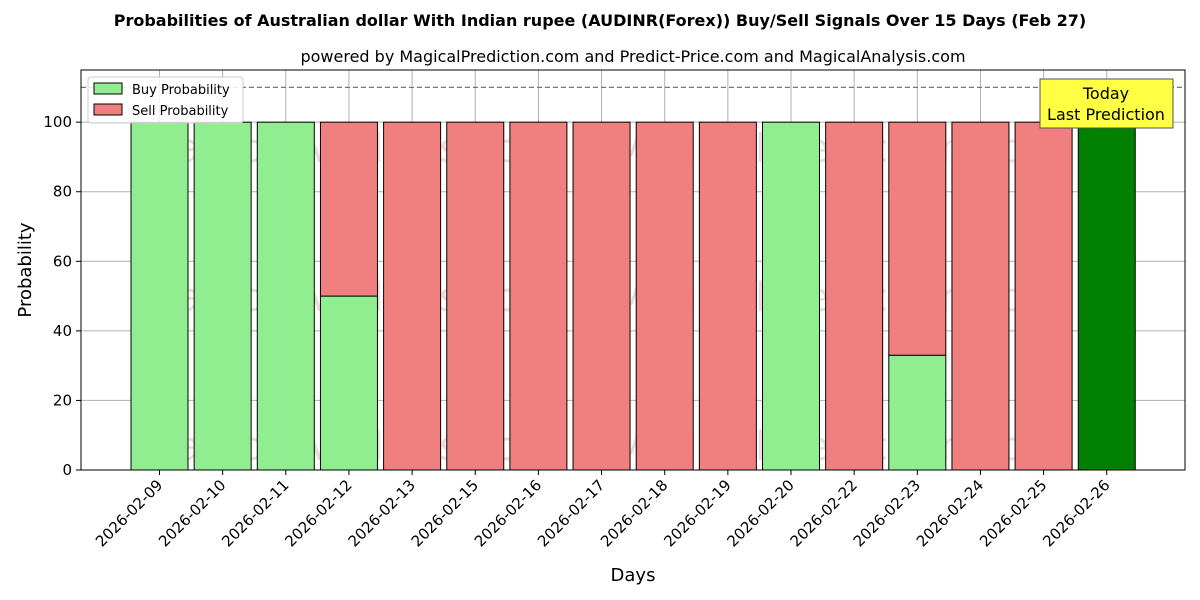 Image resolution: width=1200 pixels, height=600 pixels. Describe the element at coordinates (62, 192) in the screenshot. I see `y-tick-label: 80` at that location.